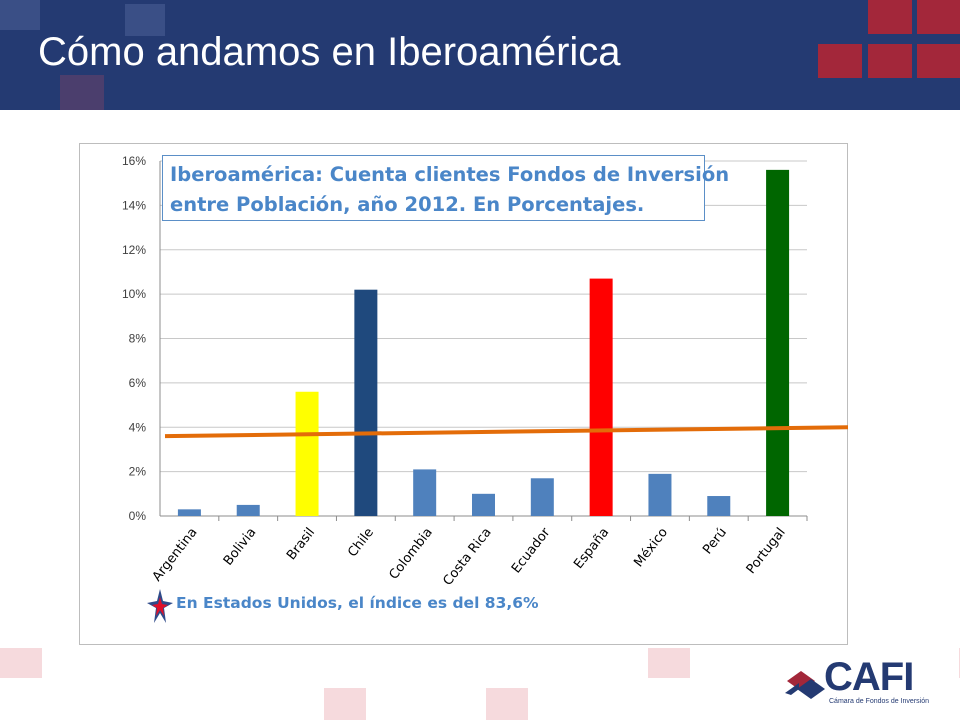  I want to click on slide-title: Cómo andamos en Iberoamérica, so click(329, 52).